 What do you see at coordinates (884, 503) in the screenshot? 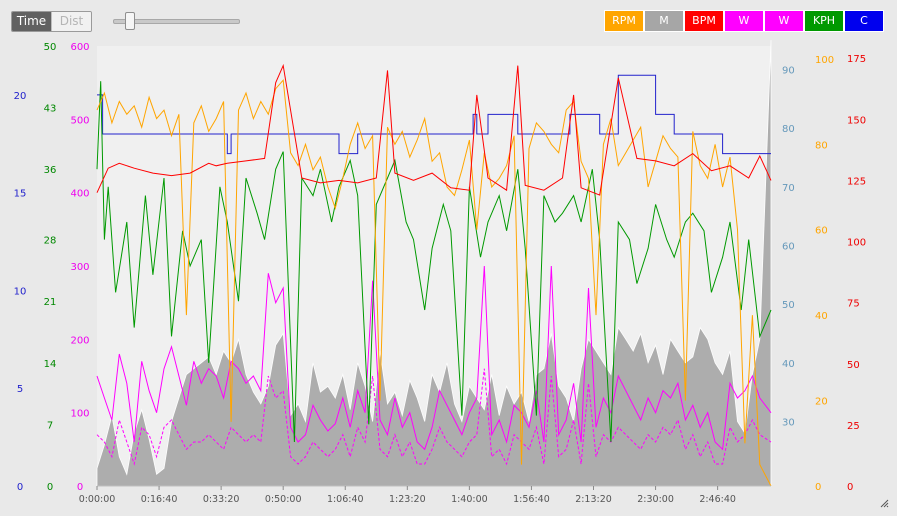
I see `resize-grip-icon` at bounding box center [884, 503].